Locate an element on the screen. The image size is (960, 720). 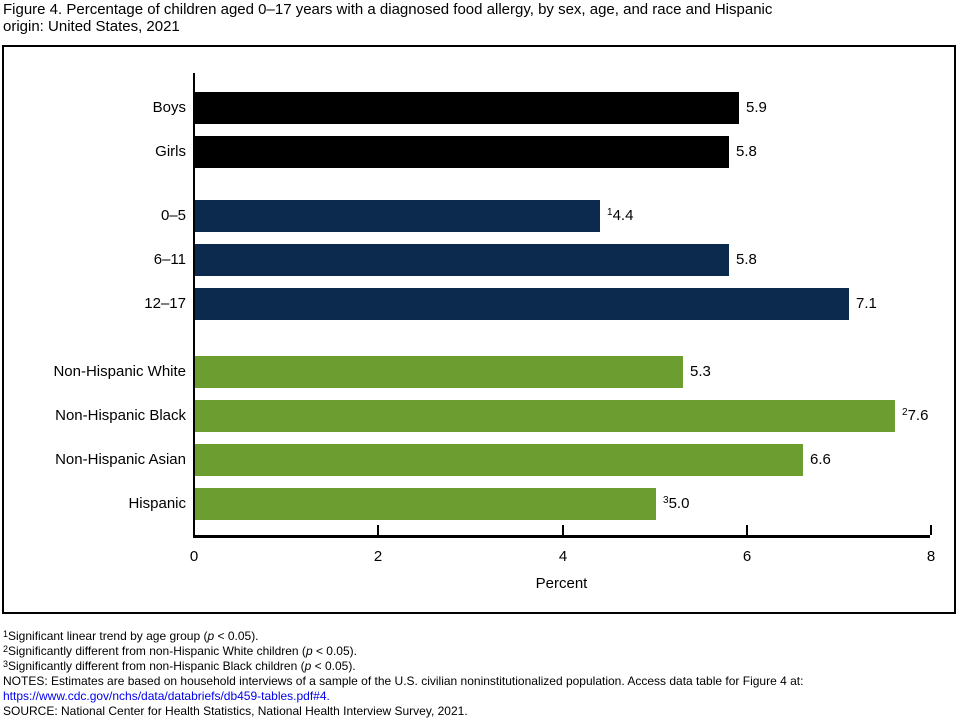
bar-non-hispanic-black is located at coordinates (545, 416).